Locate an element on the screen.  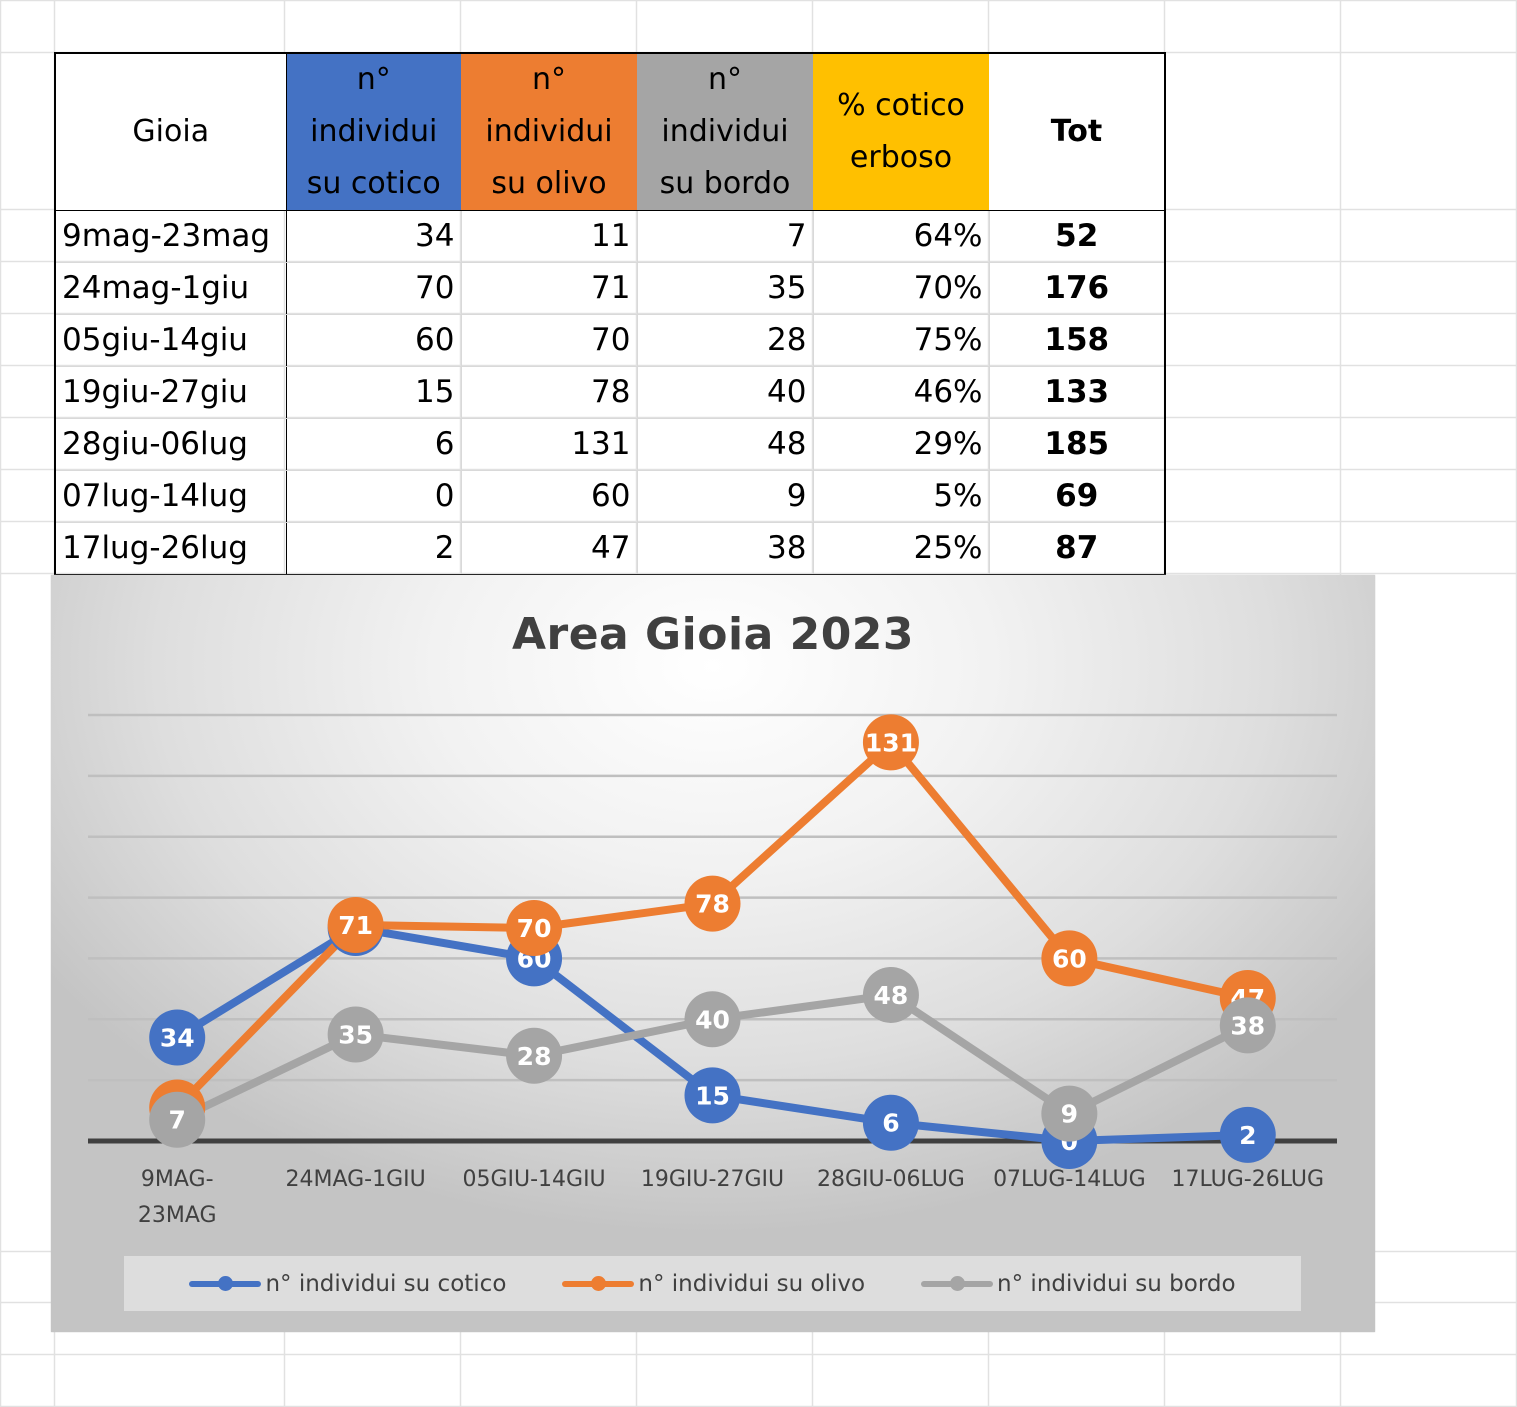
header-gioia: Gioia is located at coordinates (171, 132).